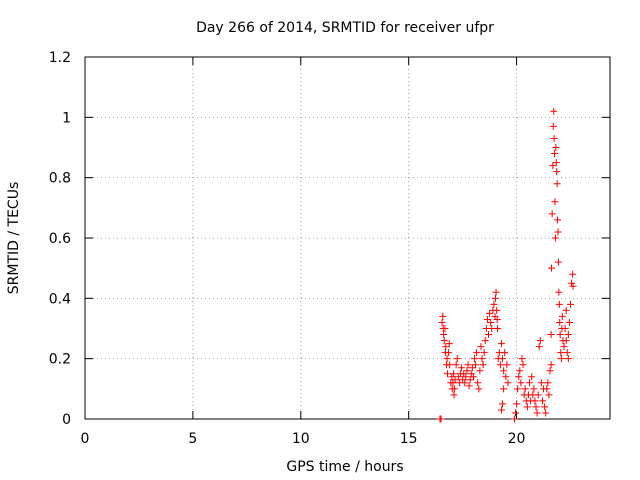 This screenshot has width=640, height=480. What do you see at coordinates (60, 179) in the screenshot?
I see `y-tick-label: 0.8` at bounding box center [60, 179].